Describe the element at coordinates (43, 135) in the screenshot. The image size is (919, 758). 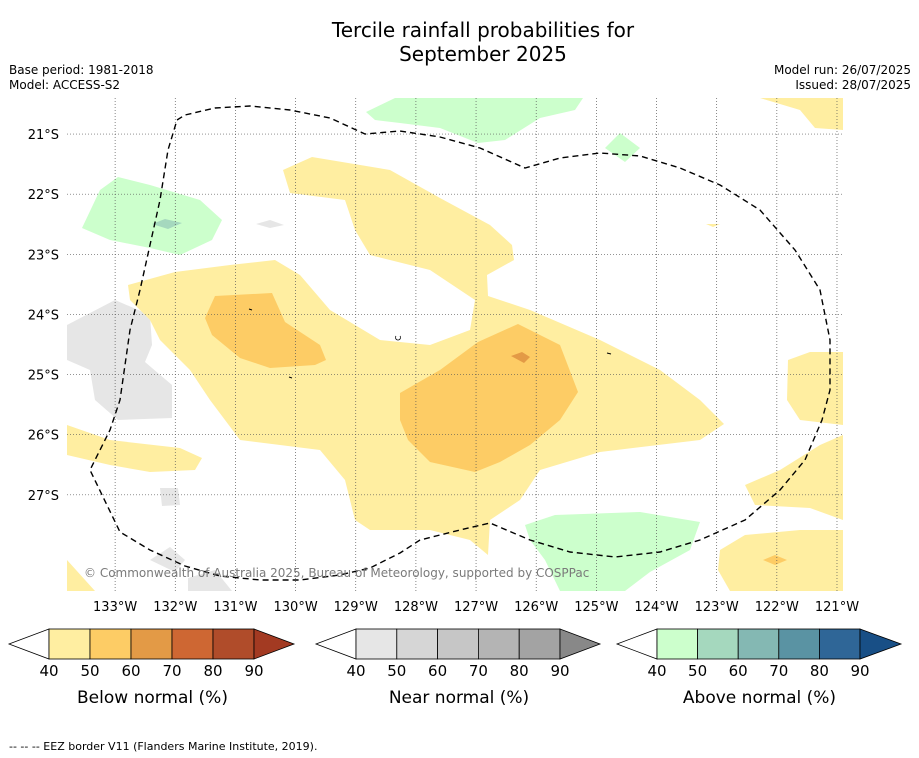
I see `lat-label: 21°S` at that location.